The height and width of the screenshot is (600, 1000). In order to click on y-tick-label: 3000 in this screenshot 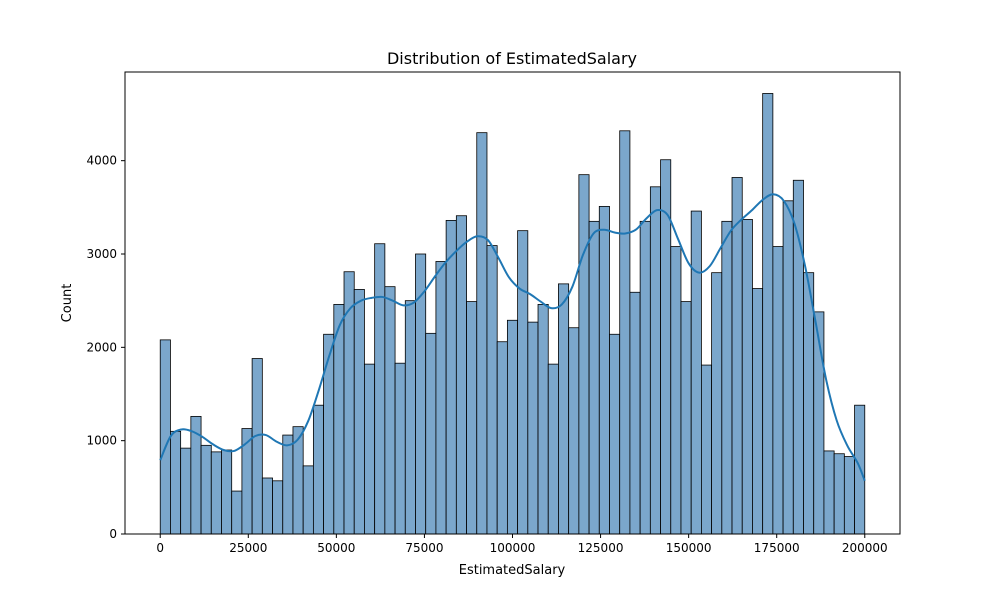, I will do `click(101, 254)`.